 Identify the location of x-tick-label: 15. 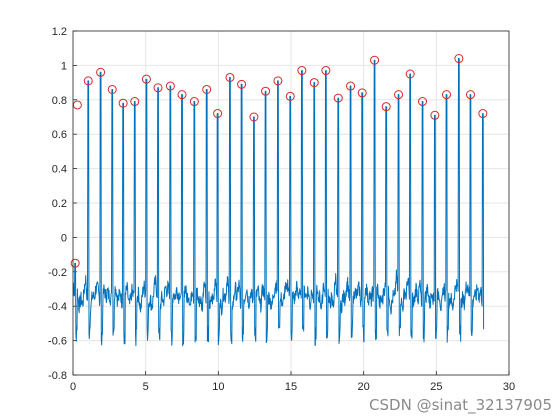
(291, 387).